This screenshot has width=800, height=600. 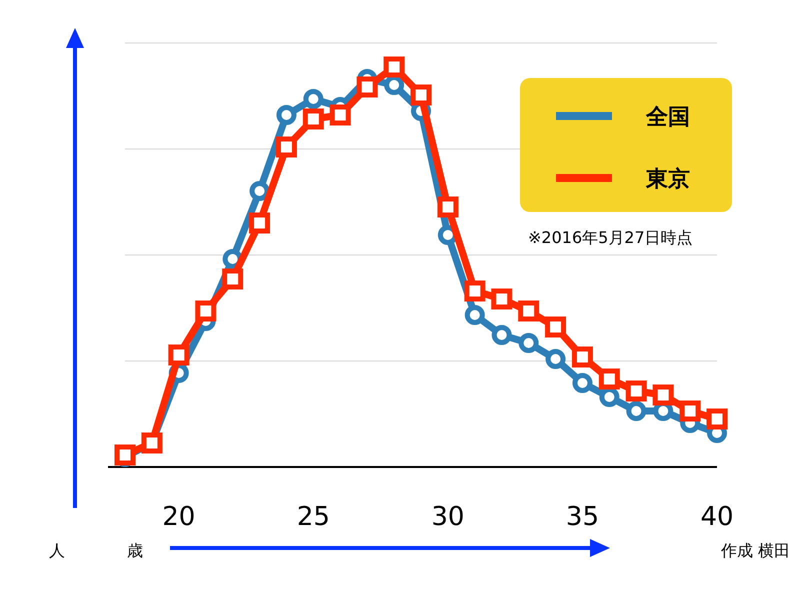 I want to click on x-tick-label: 30, so click(x=447, y=517).